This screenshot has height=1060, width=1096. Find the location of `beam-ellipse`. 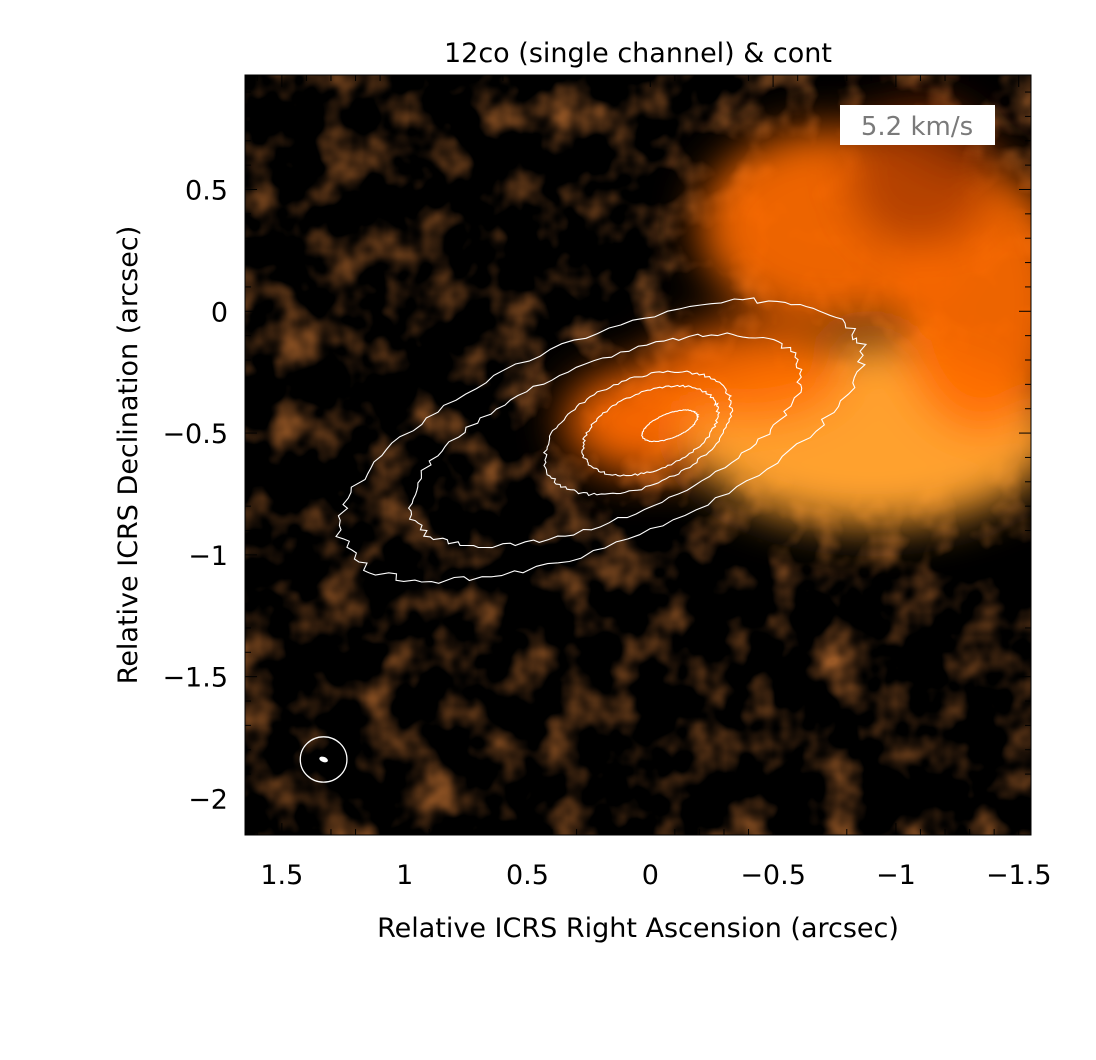

beam-ellipse is located at coordinates (323, 759).